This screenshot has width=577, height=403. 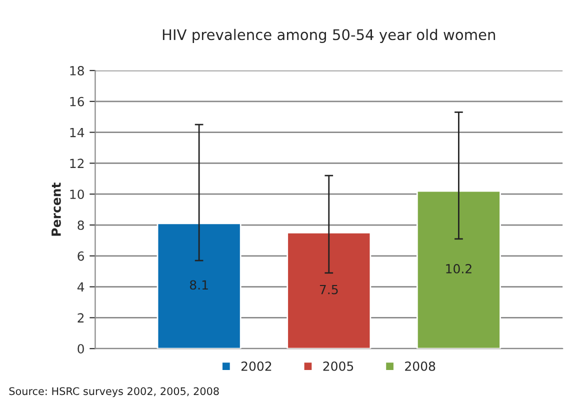 I want to click on y-tick-label: 4, so click(x=80, y=287).